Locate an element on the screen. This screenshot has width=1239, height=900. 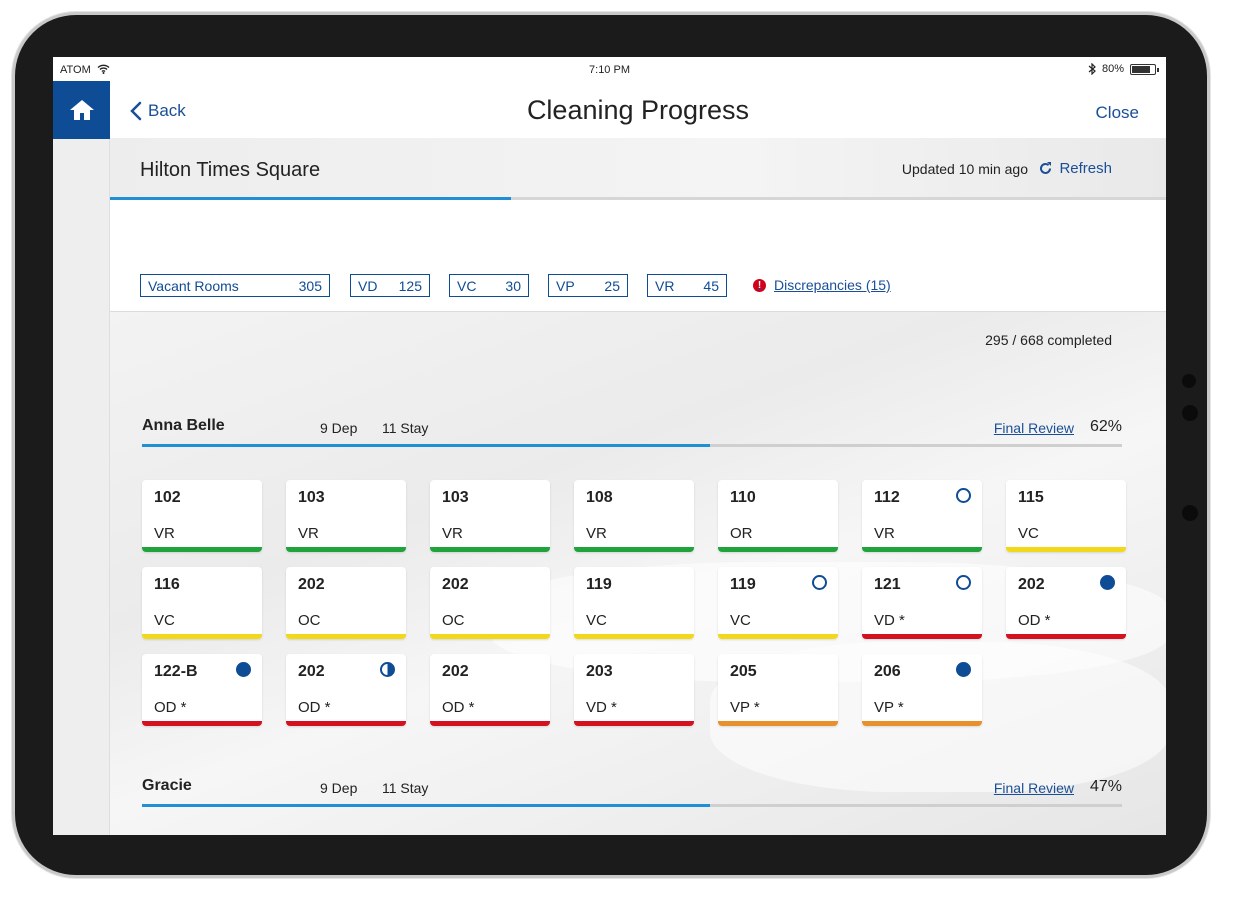
nav-header: Back Cleaning Progress Close is located at coordinates (638, 109).